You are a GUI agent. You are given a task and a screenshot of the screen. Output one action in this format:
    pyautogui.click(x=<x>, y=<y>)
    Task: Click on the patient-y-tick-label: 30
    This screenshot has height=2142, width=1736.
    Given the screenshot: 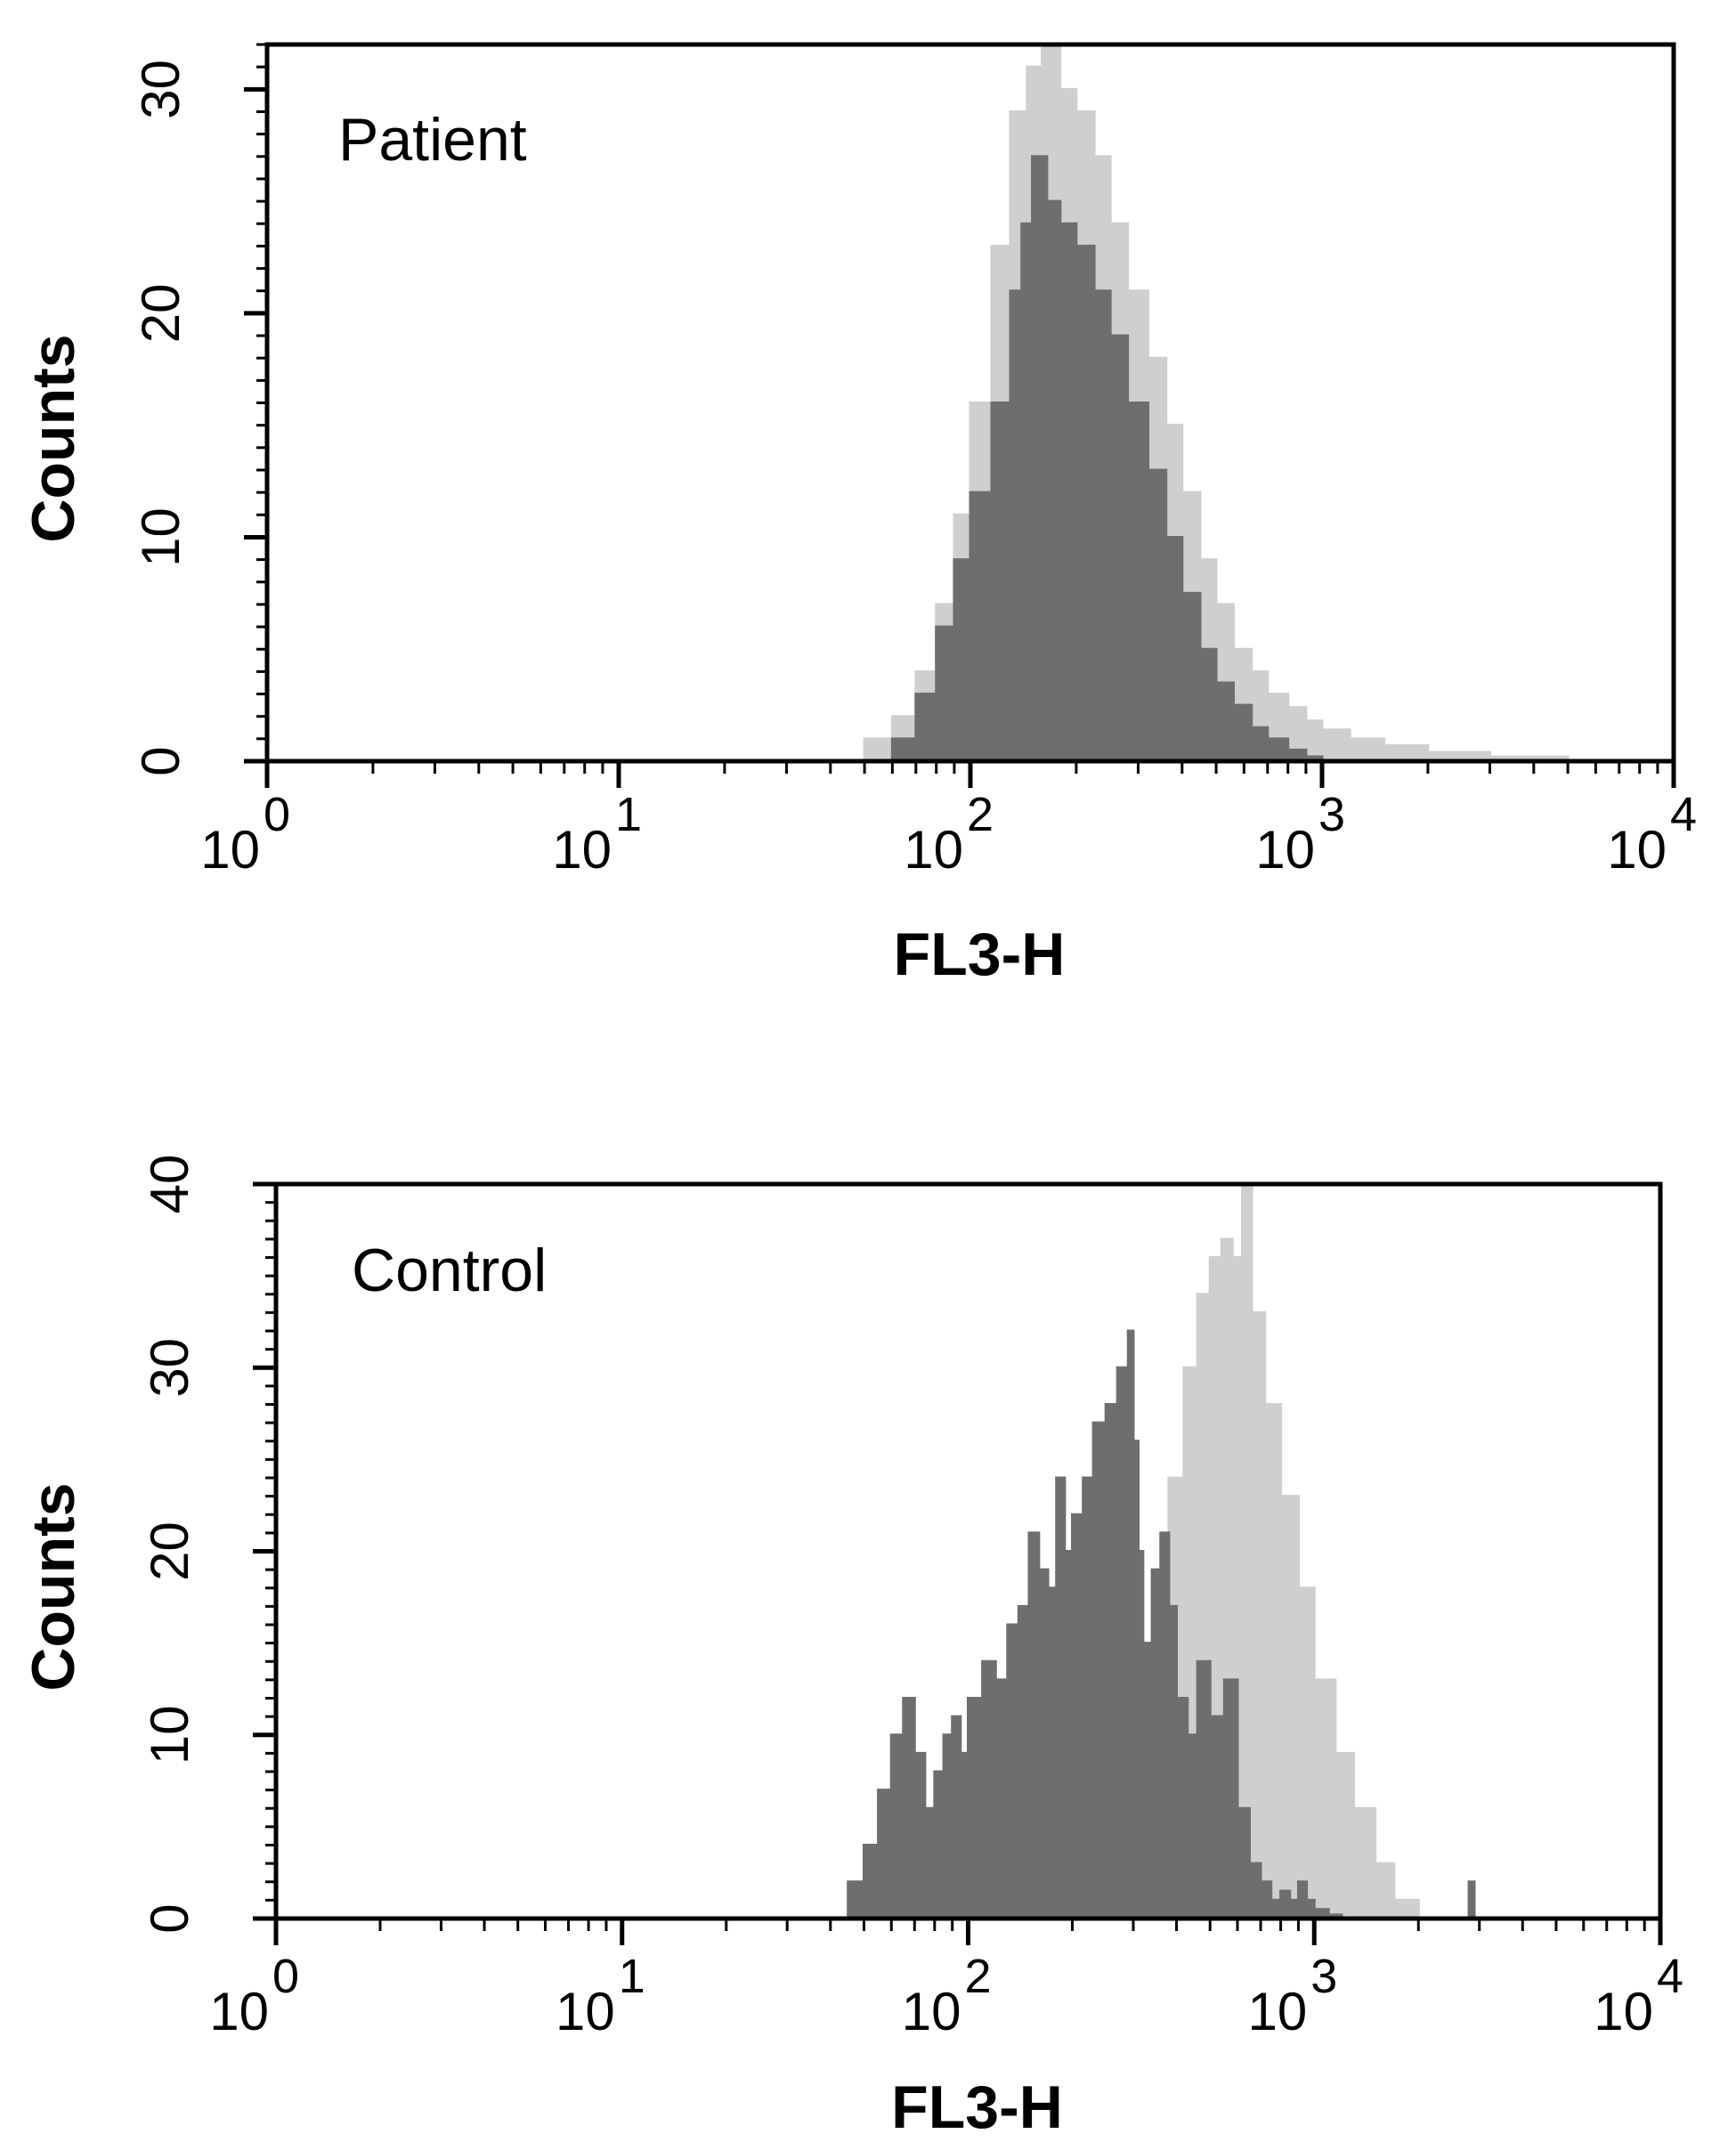 What is the action you would take?
    pyautogui.click(x=161, y=89)
    